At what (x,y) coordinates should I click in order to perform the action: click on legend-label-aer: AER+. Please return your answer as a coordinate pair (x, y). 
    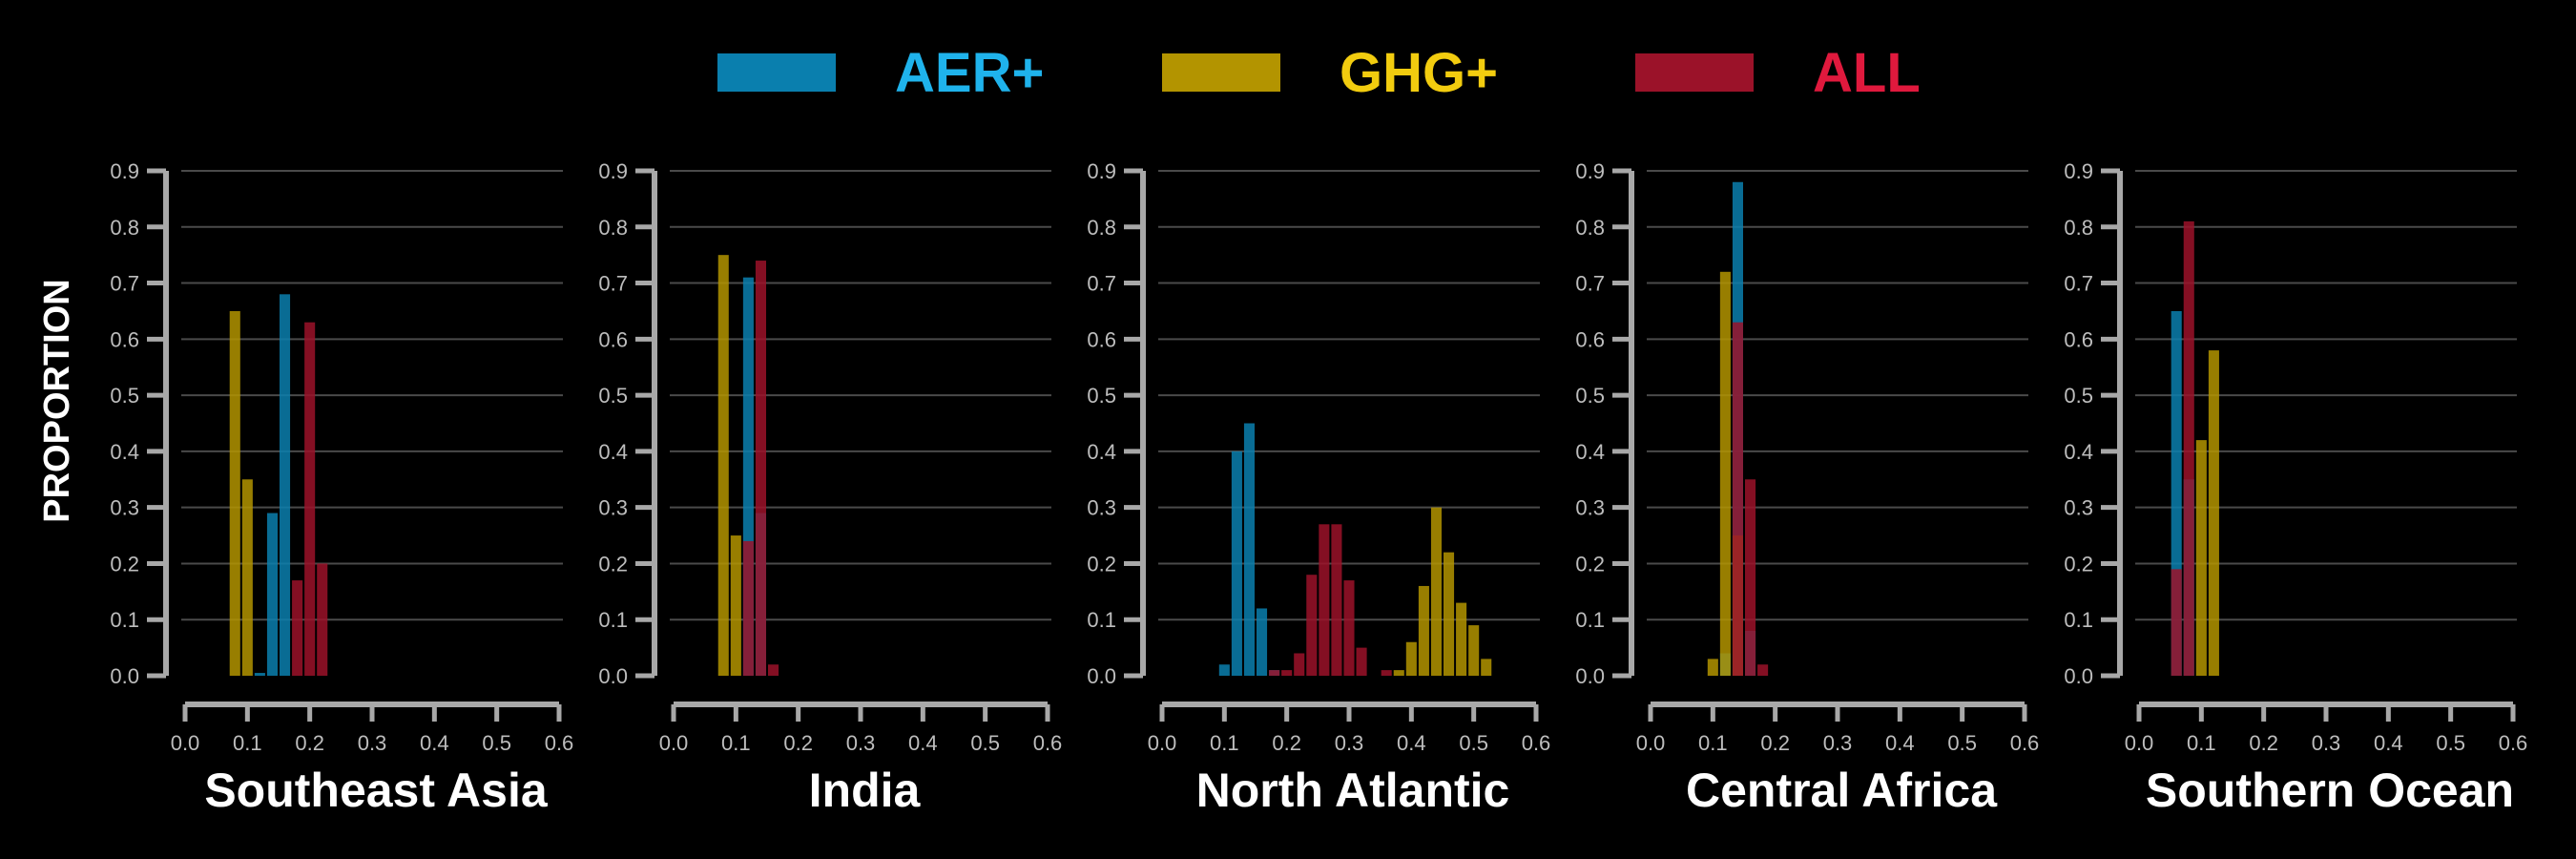
    Looking at the image, I should click on (969, 73).